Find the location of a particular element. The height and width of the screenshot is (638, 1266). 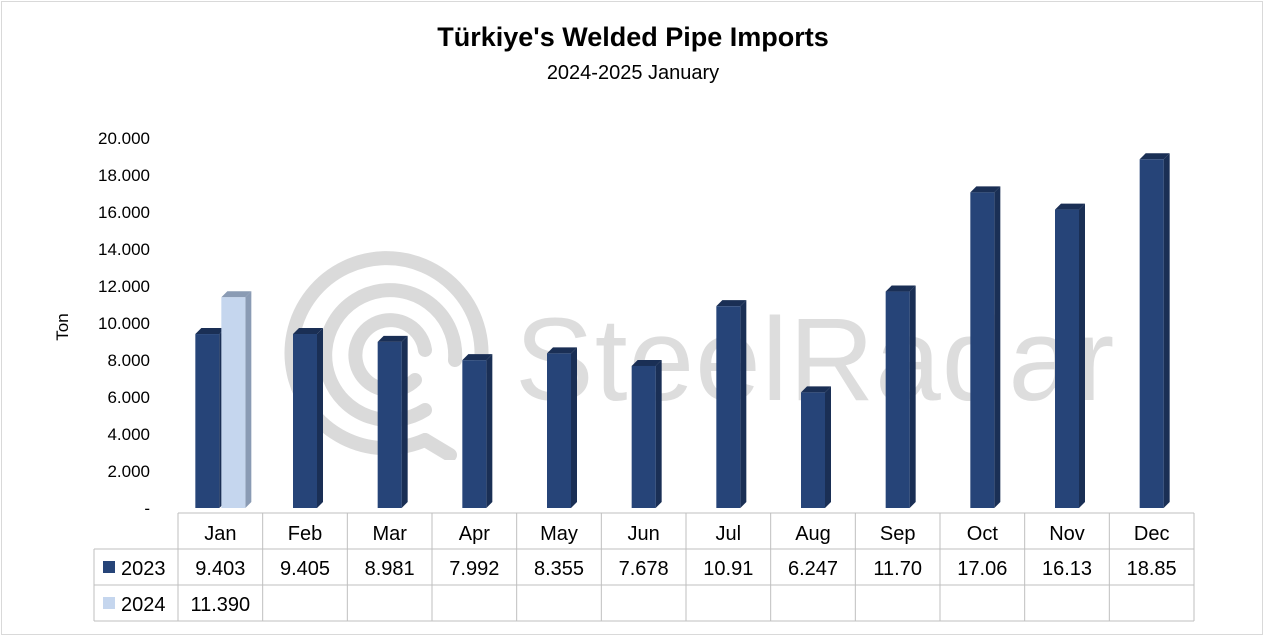

data-label-2023: 7.992 is located at coordinates (474, 569).